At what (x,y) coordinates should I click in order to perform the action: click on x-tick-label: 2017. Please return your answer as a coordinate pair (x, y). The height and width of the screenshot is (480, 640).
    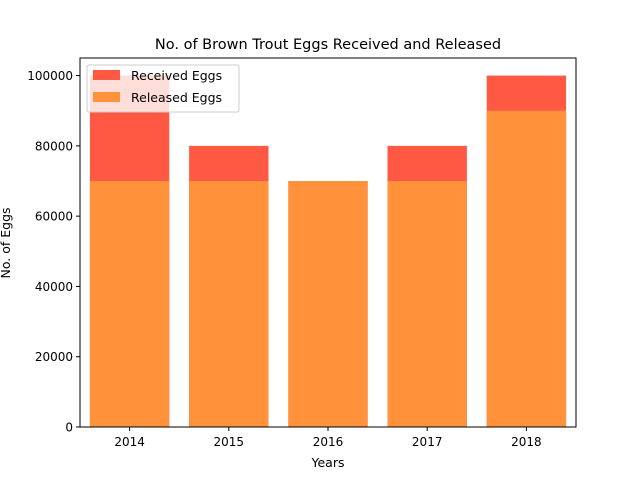
    Looking at the image, I should click on (427, 442).